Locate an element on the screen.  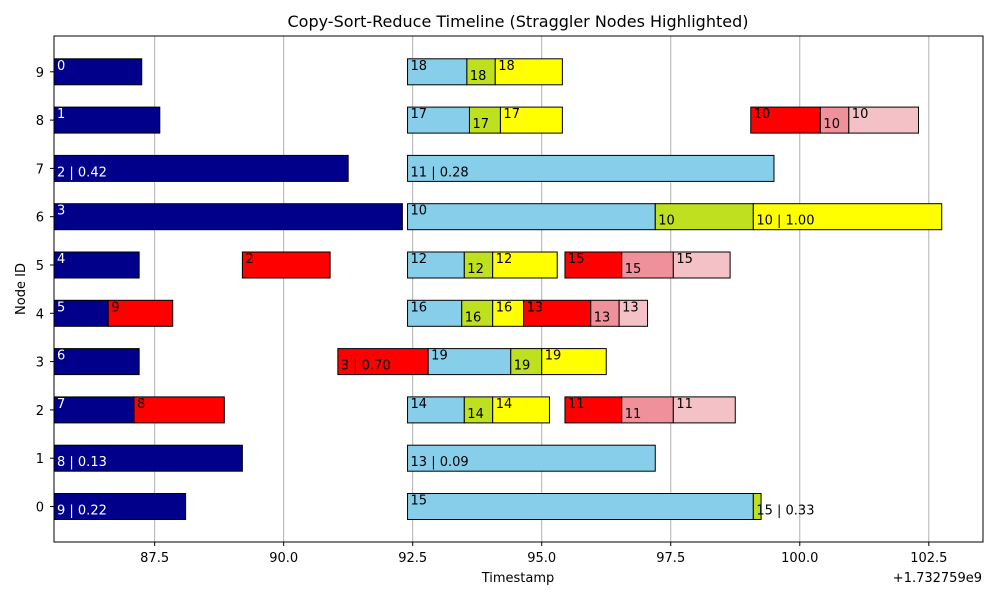
x-tick-label: 90.0 is located at coordinates (283, 558).